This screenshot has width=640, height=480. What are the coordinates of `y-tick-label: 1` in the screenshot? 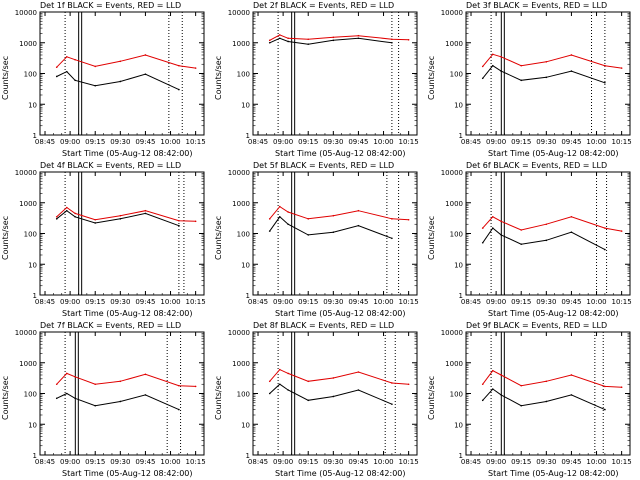 It's located at (461, 456).